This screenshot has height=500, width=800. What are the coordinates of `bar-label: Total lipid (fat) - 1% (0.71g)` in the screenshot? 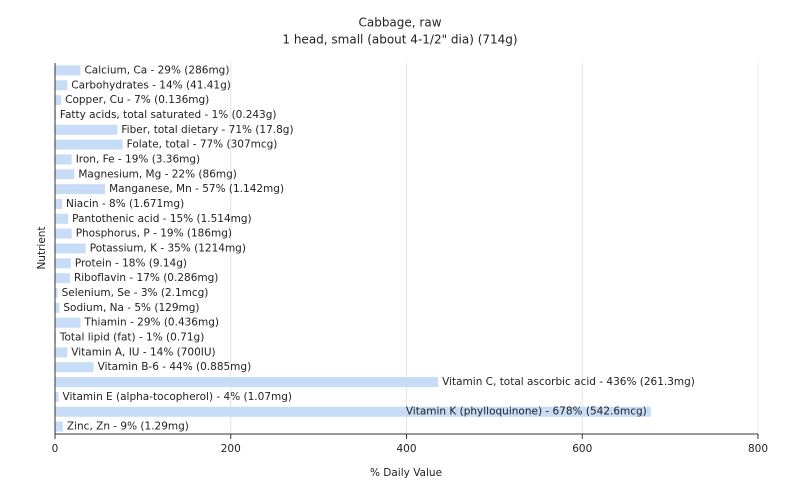 It's located at (131, 338).